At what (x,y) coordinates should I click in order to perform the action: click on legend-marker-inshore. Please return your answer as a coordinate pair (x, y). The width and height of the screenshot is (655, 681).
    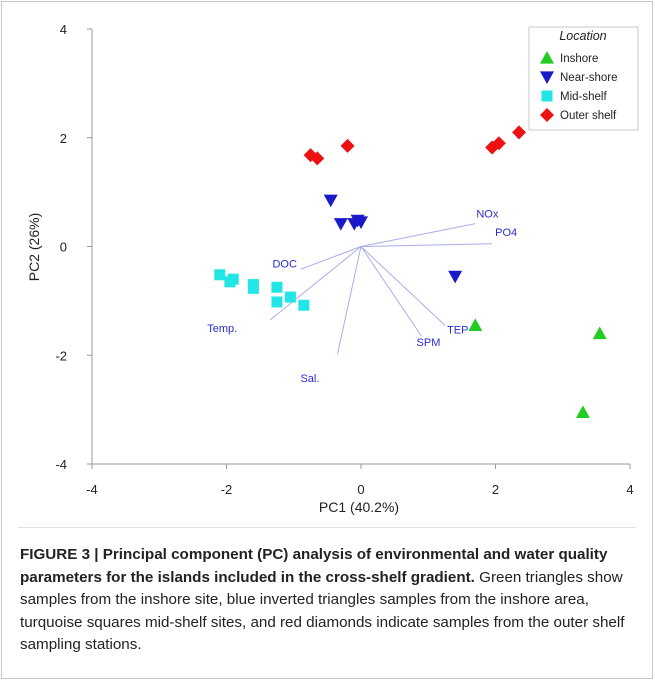
    Looking at the image, I should click on (547, 57).